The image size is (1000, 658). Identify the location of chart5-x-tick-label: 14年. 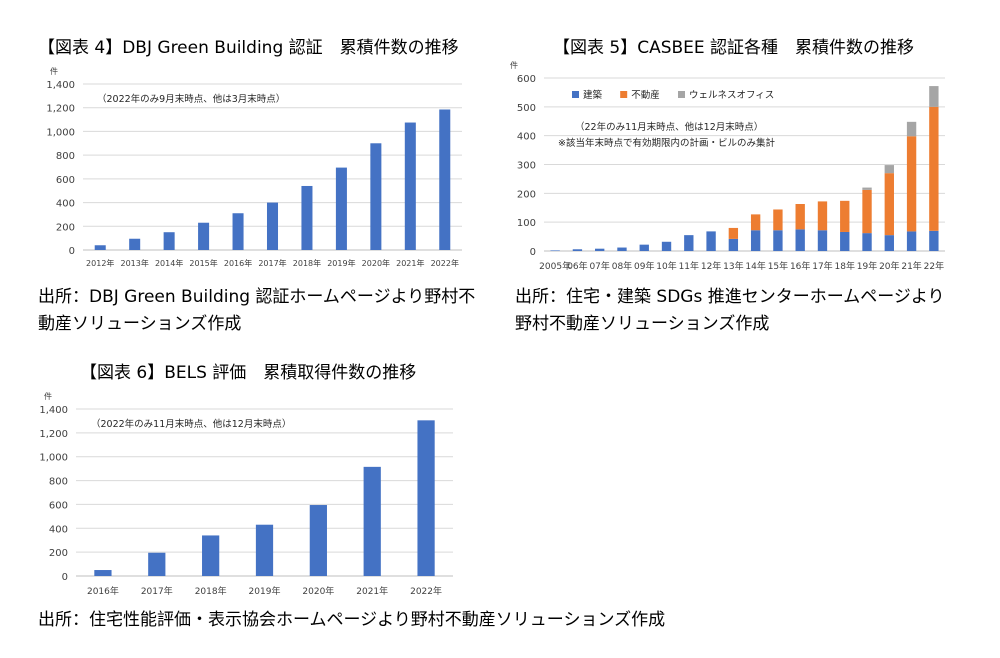
(755, 266).